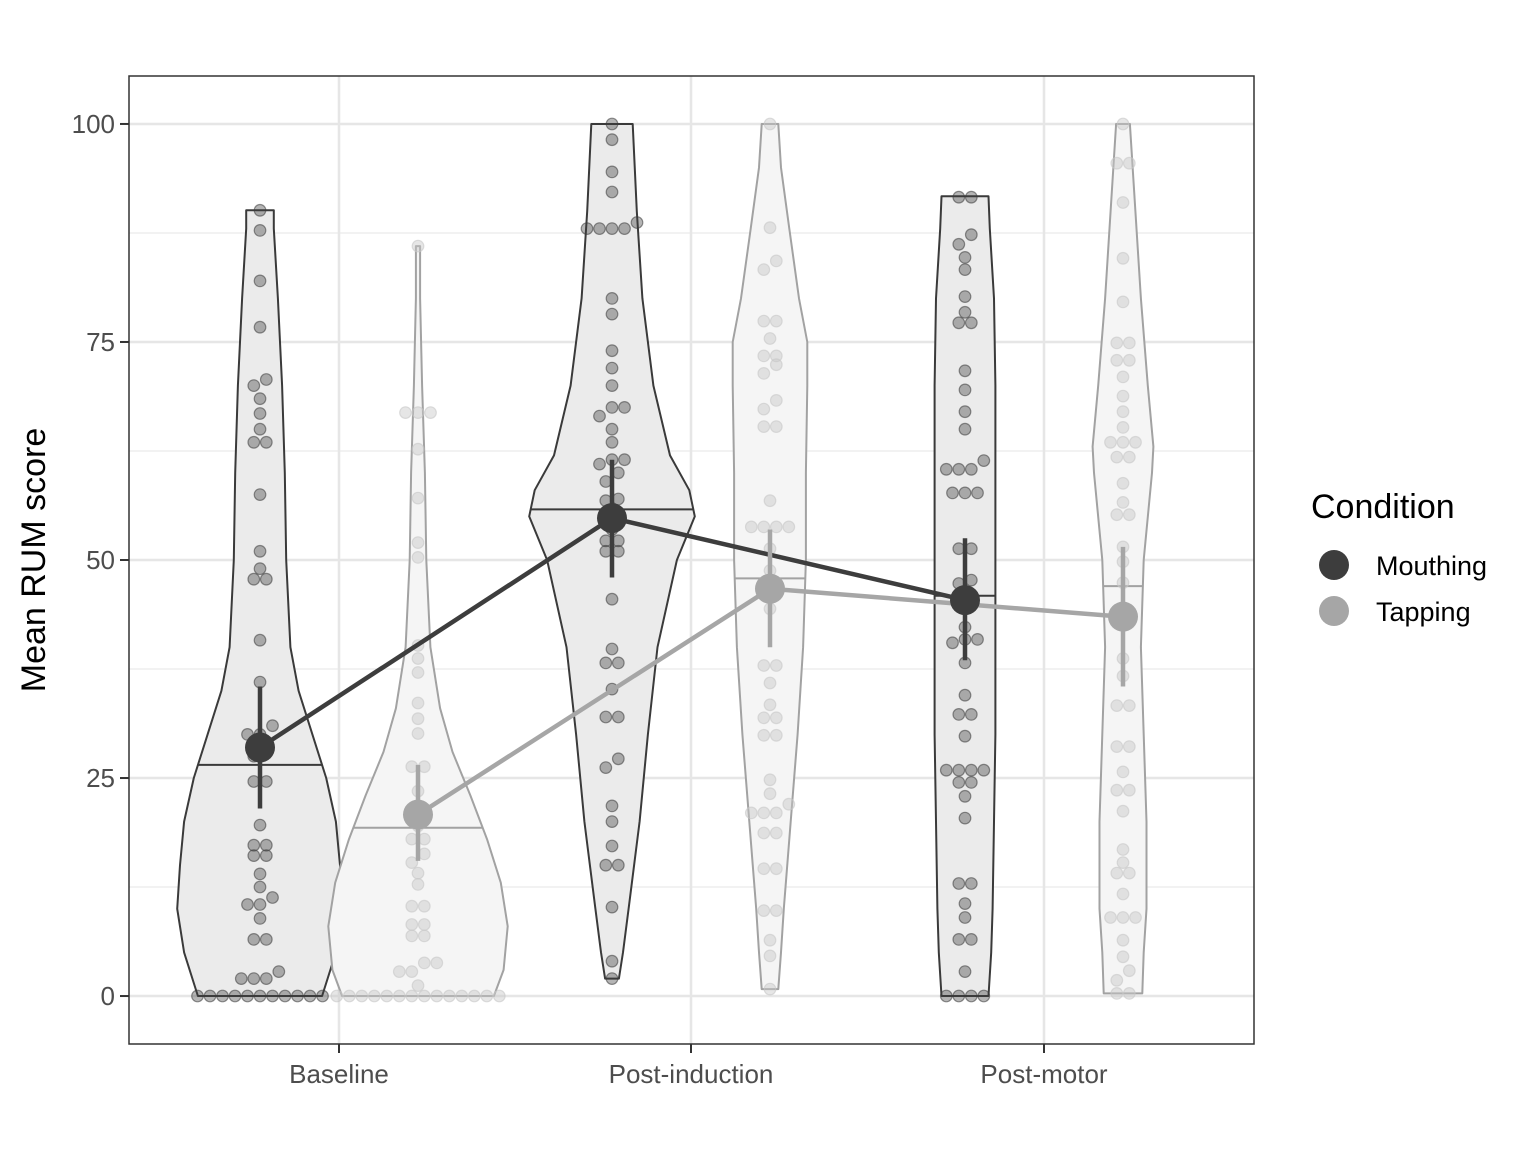 This screenshot has width=1536, height=1152. Describe the element at coordinates (418, 621) in the screenshot. I see `violin-tapping` at that location.